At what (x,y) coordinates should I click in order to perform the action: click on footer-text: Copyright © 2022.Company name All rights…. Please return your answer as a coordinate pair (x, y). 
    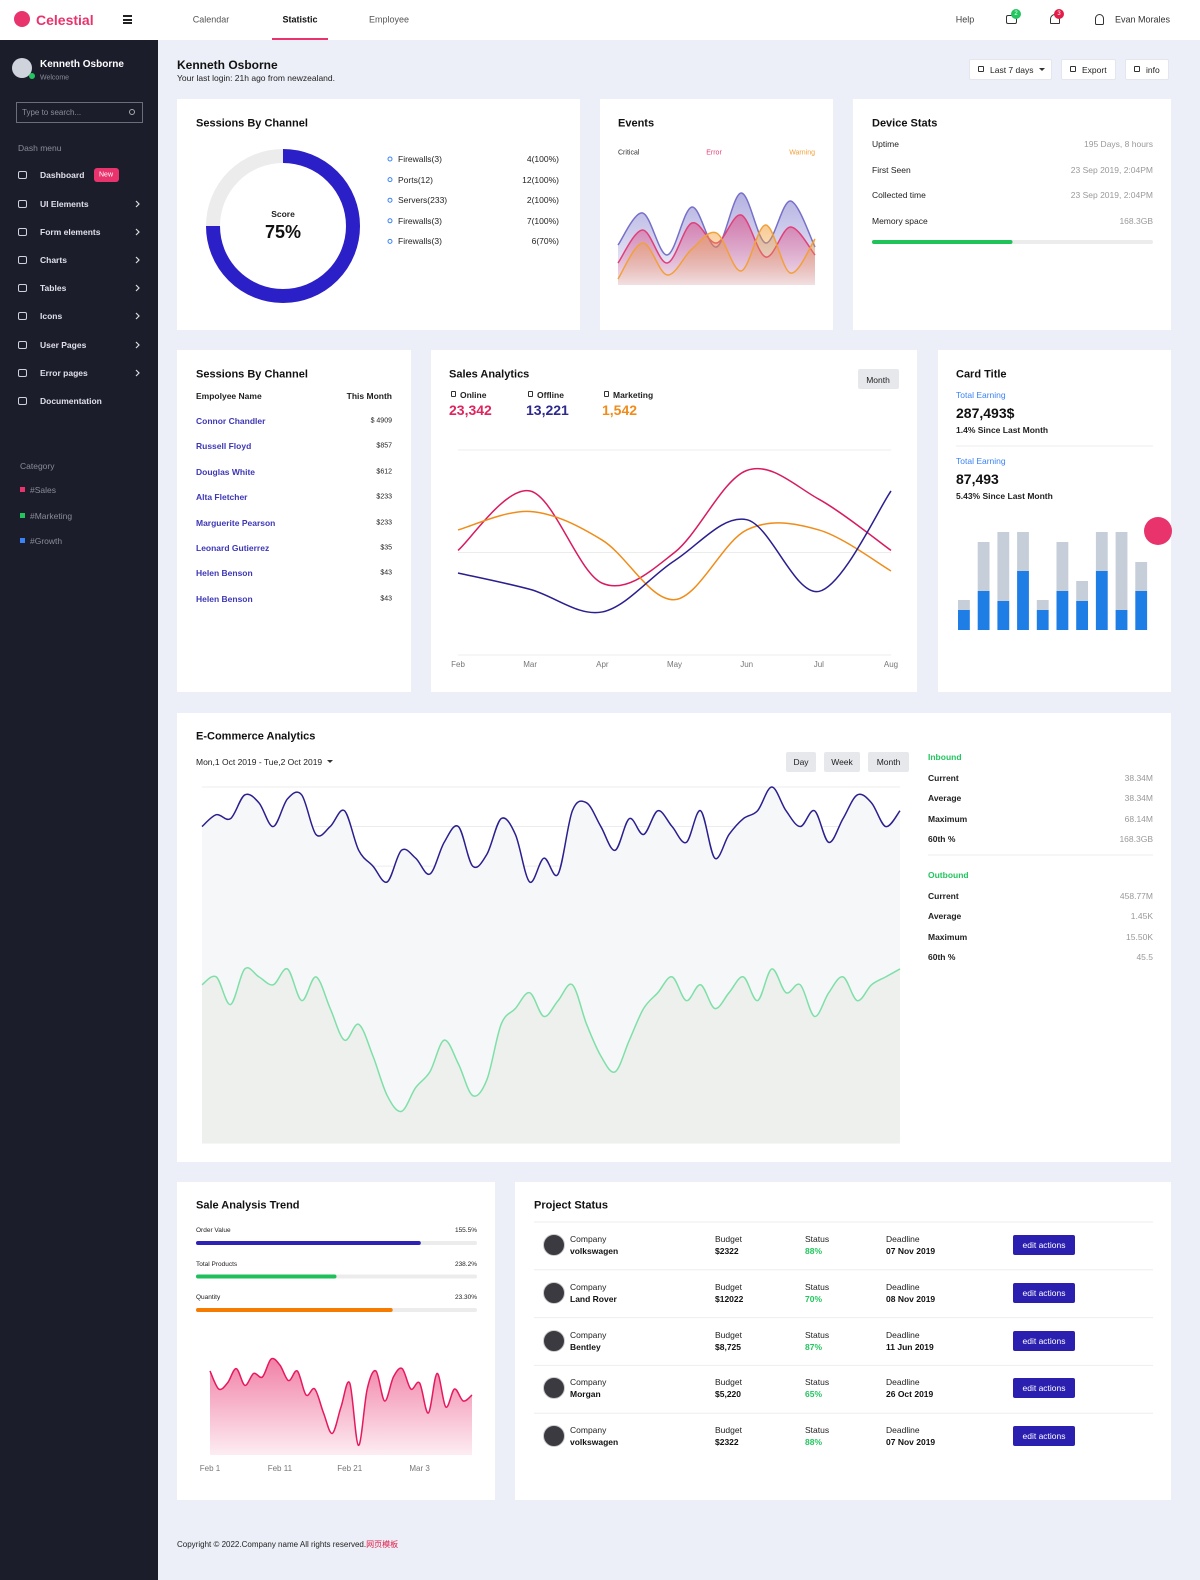
    Looking at the image, I should click on (272, 1544).